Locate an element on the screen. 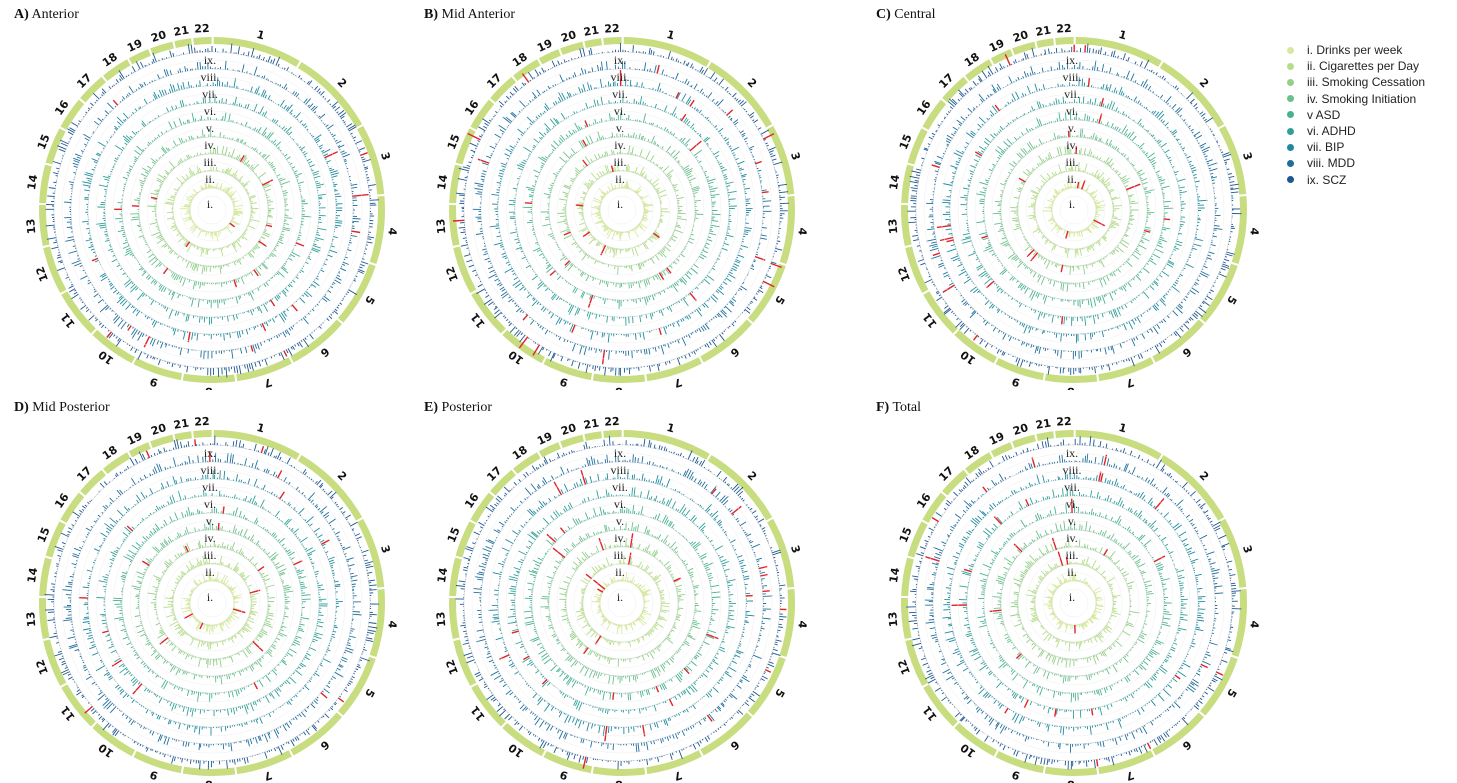  track-label: vii. is located at coordinates (210, 487).